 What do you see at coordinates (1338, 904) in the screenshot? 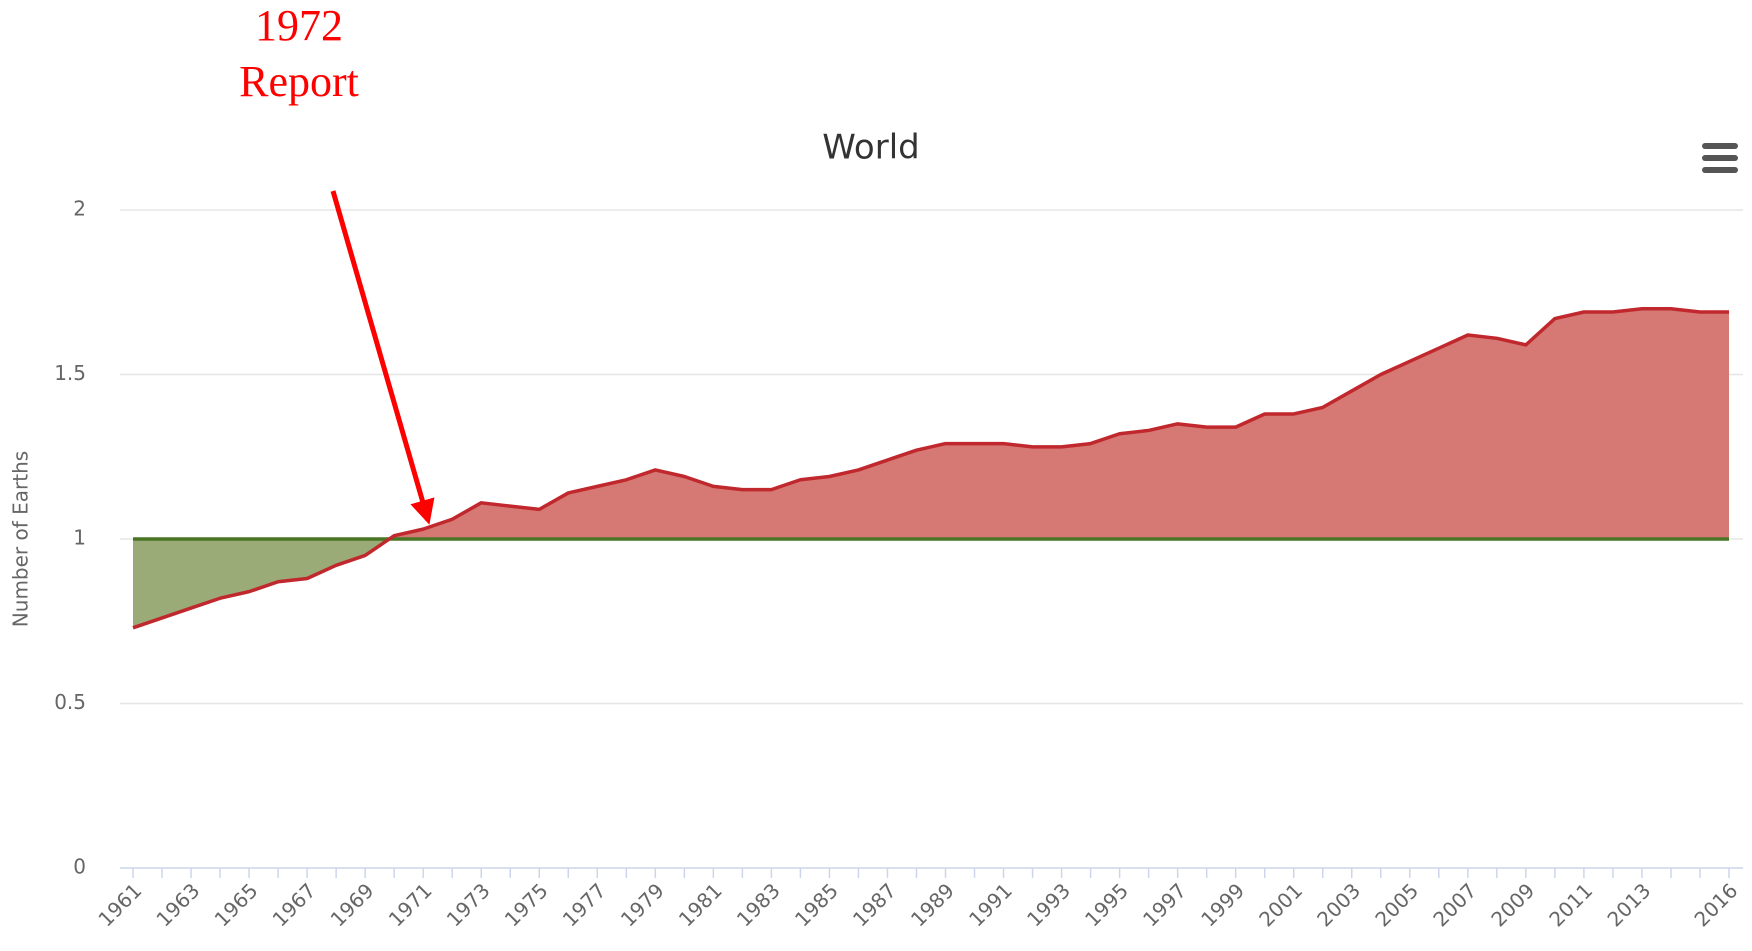
I see `x-tick-label: 2003` at bounding box center [1338, 904].